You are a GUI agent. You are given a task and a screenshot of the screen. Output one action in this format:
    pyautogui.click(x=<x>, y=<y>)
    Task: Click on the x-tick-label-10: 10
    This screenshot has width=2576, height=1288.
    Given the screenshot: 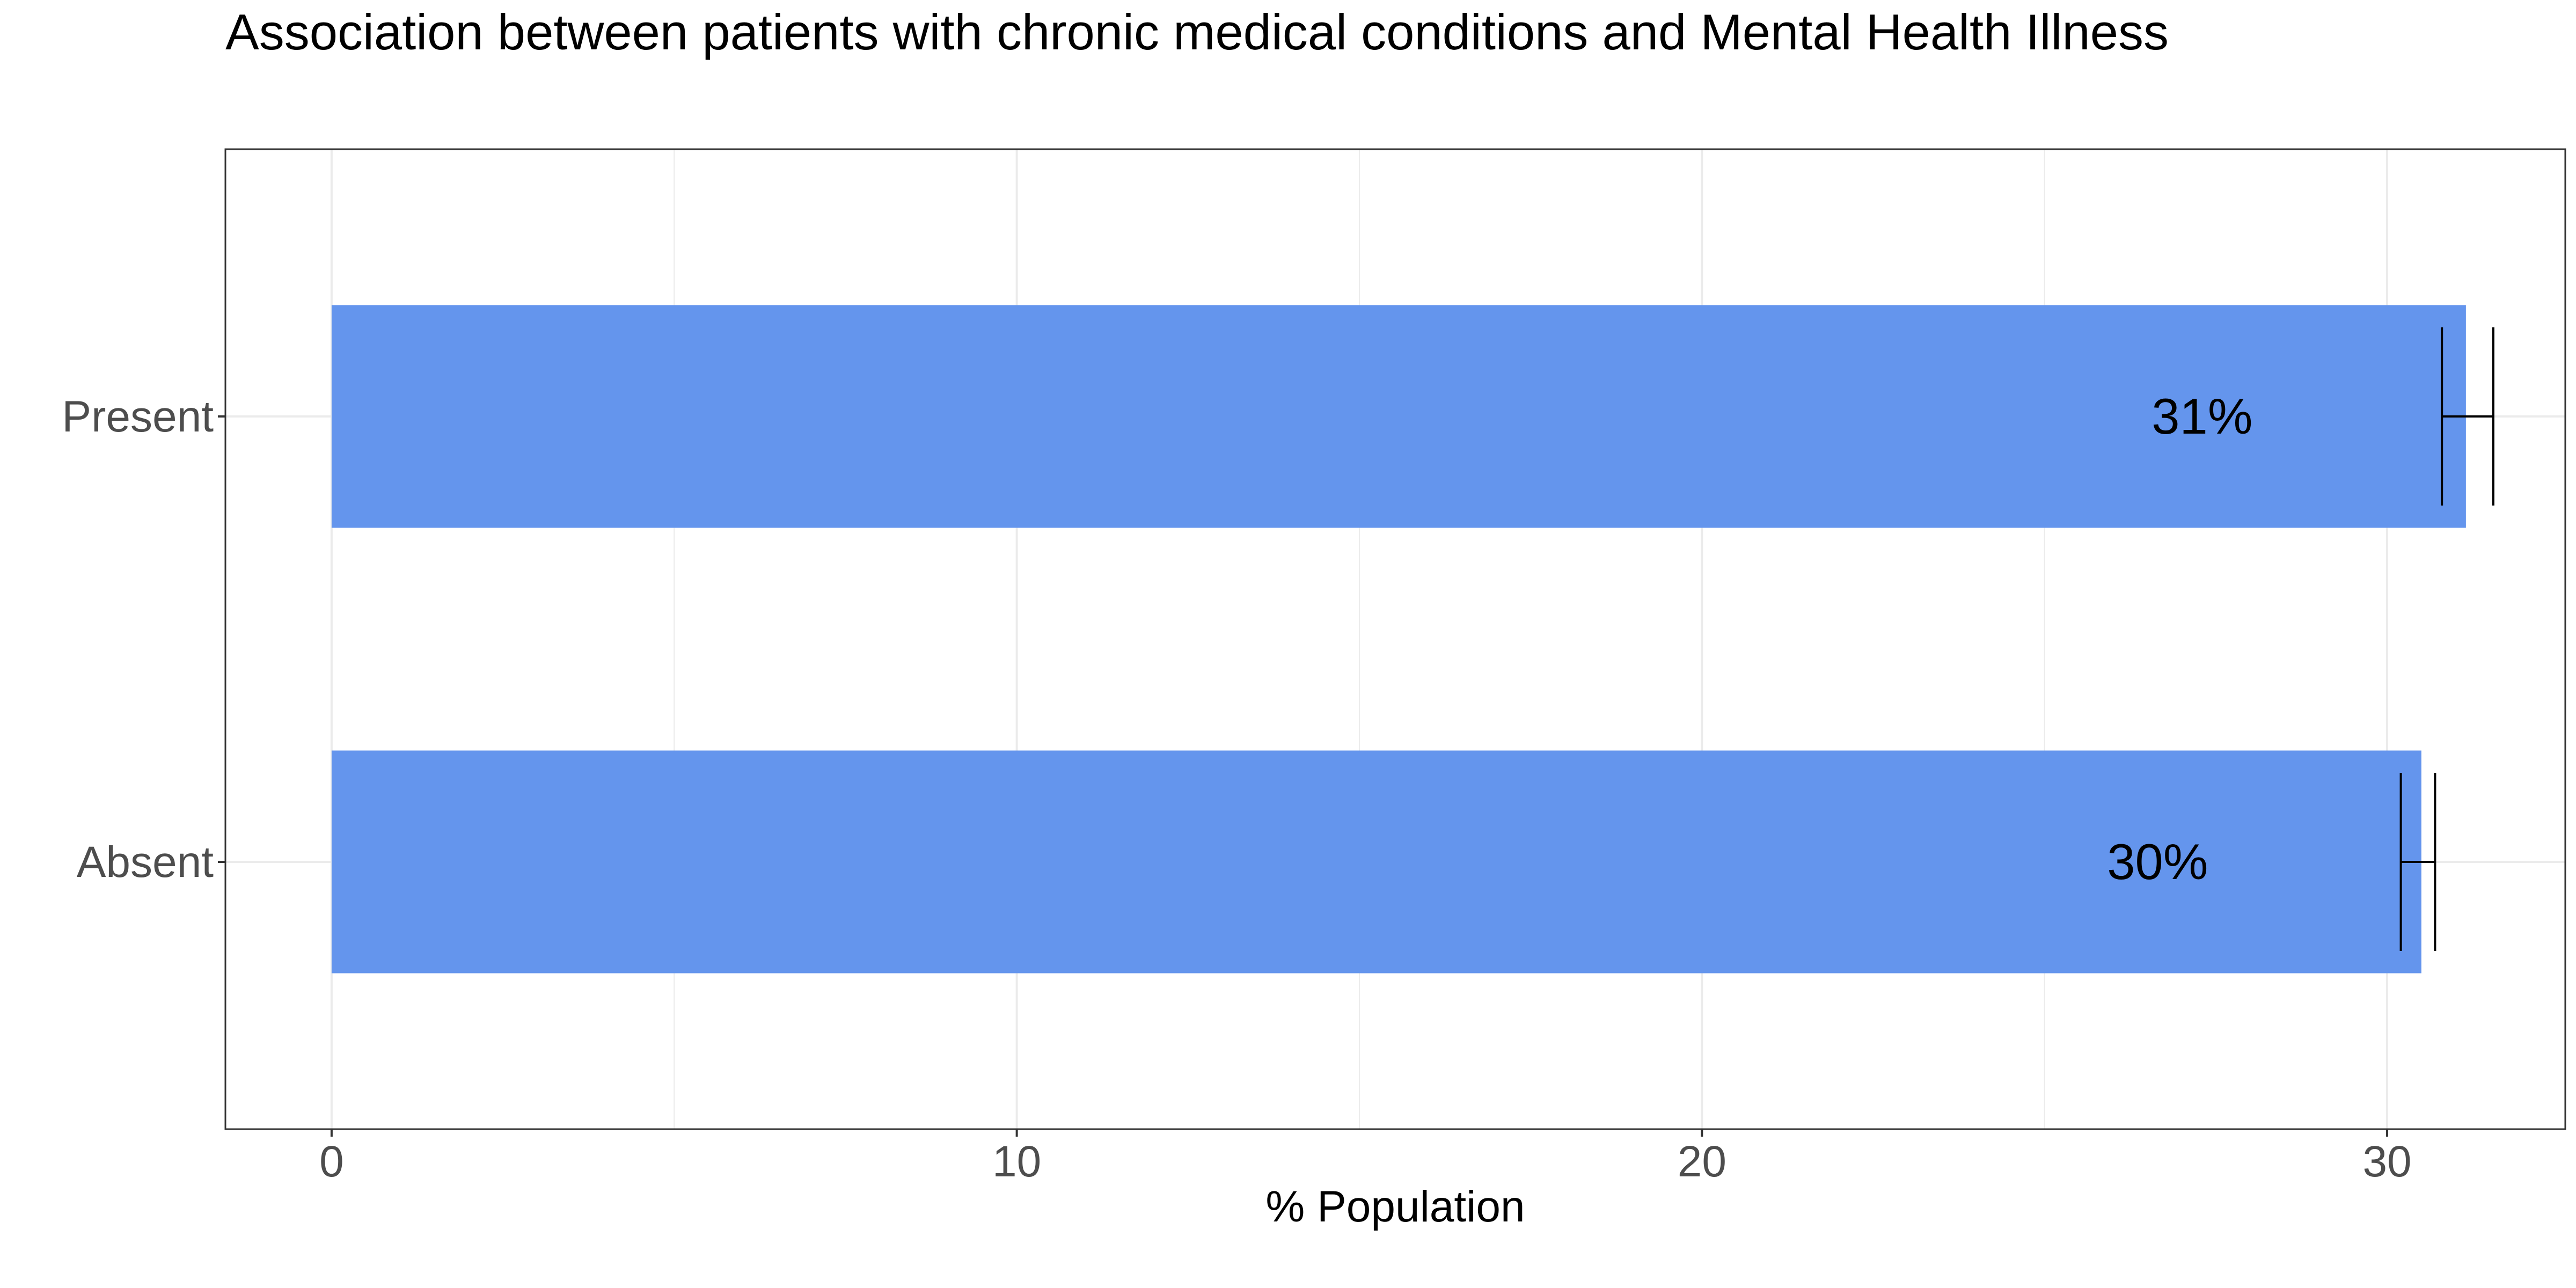 What is the action you would take?
    pyautogui.click(x=1016, y=1161)
    